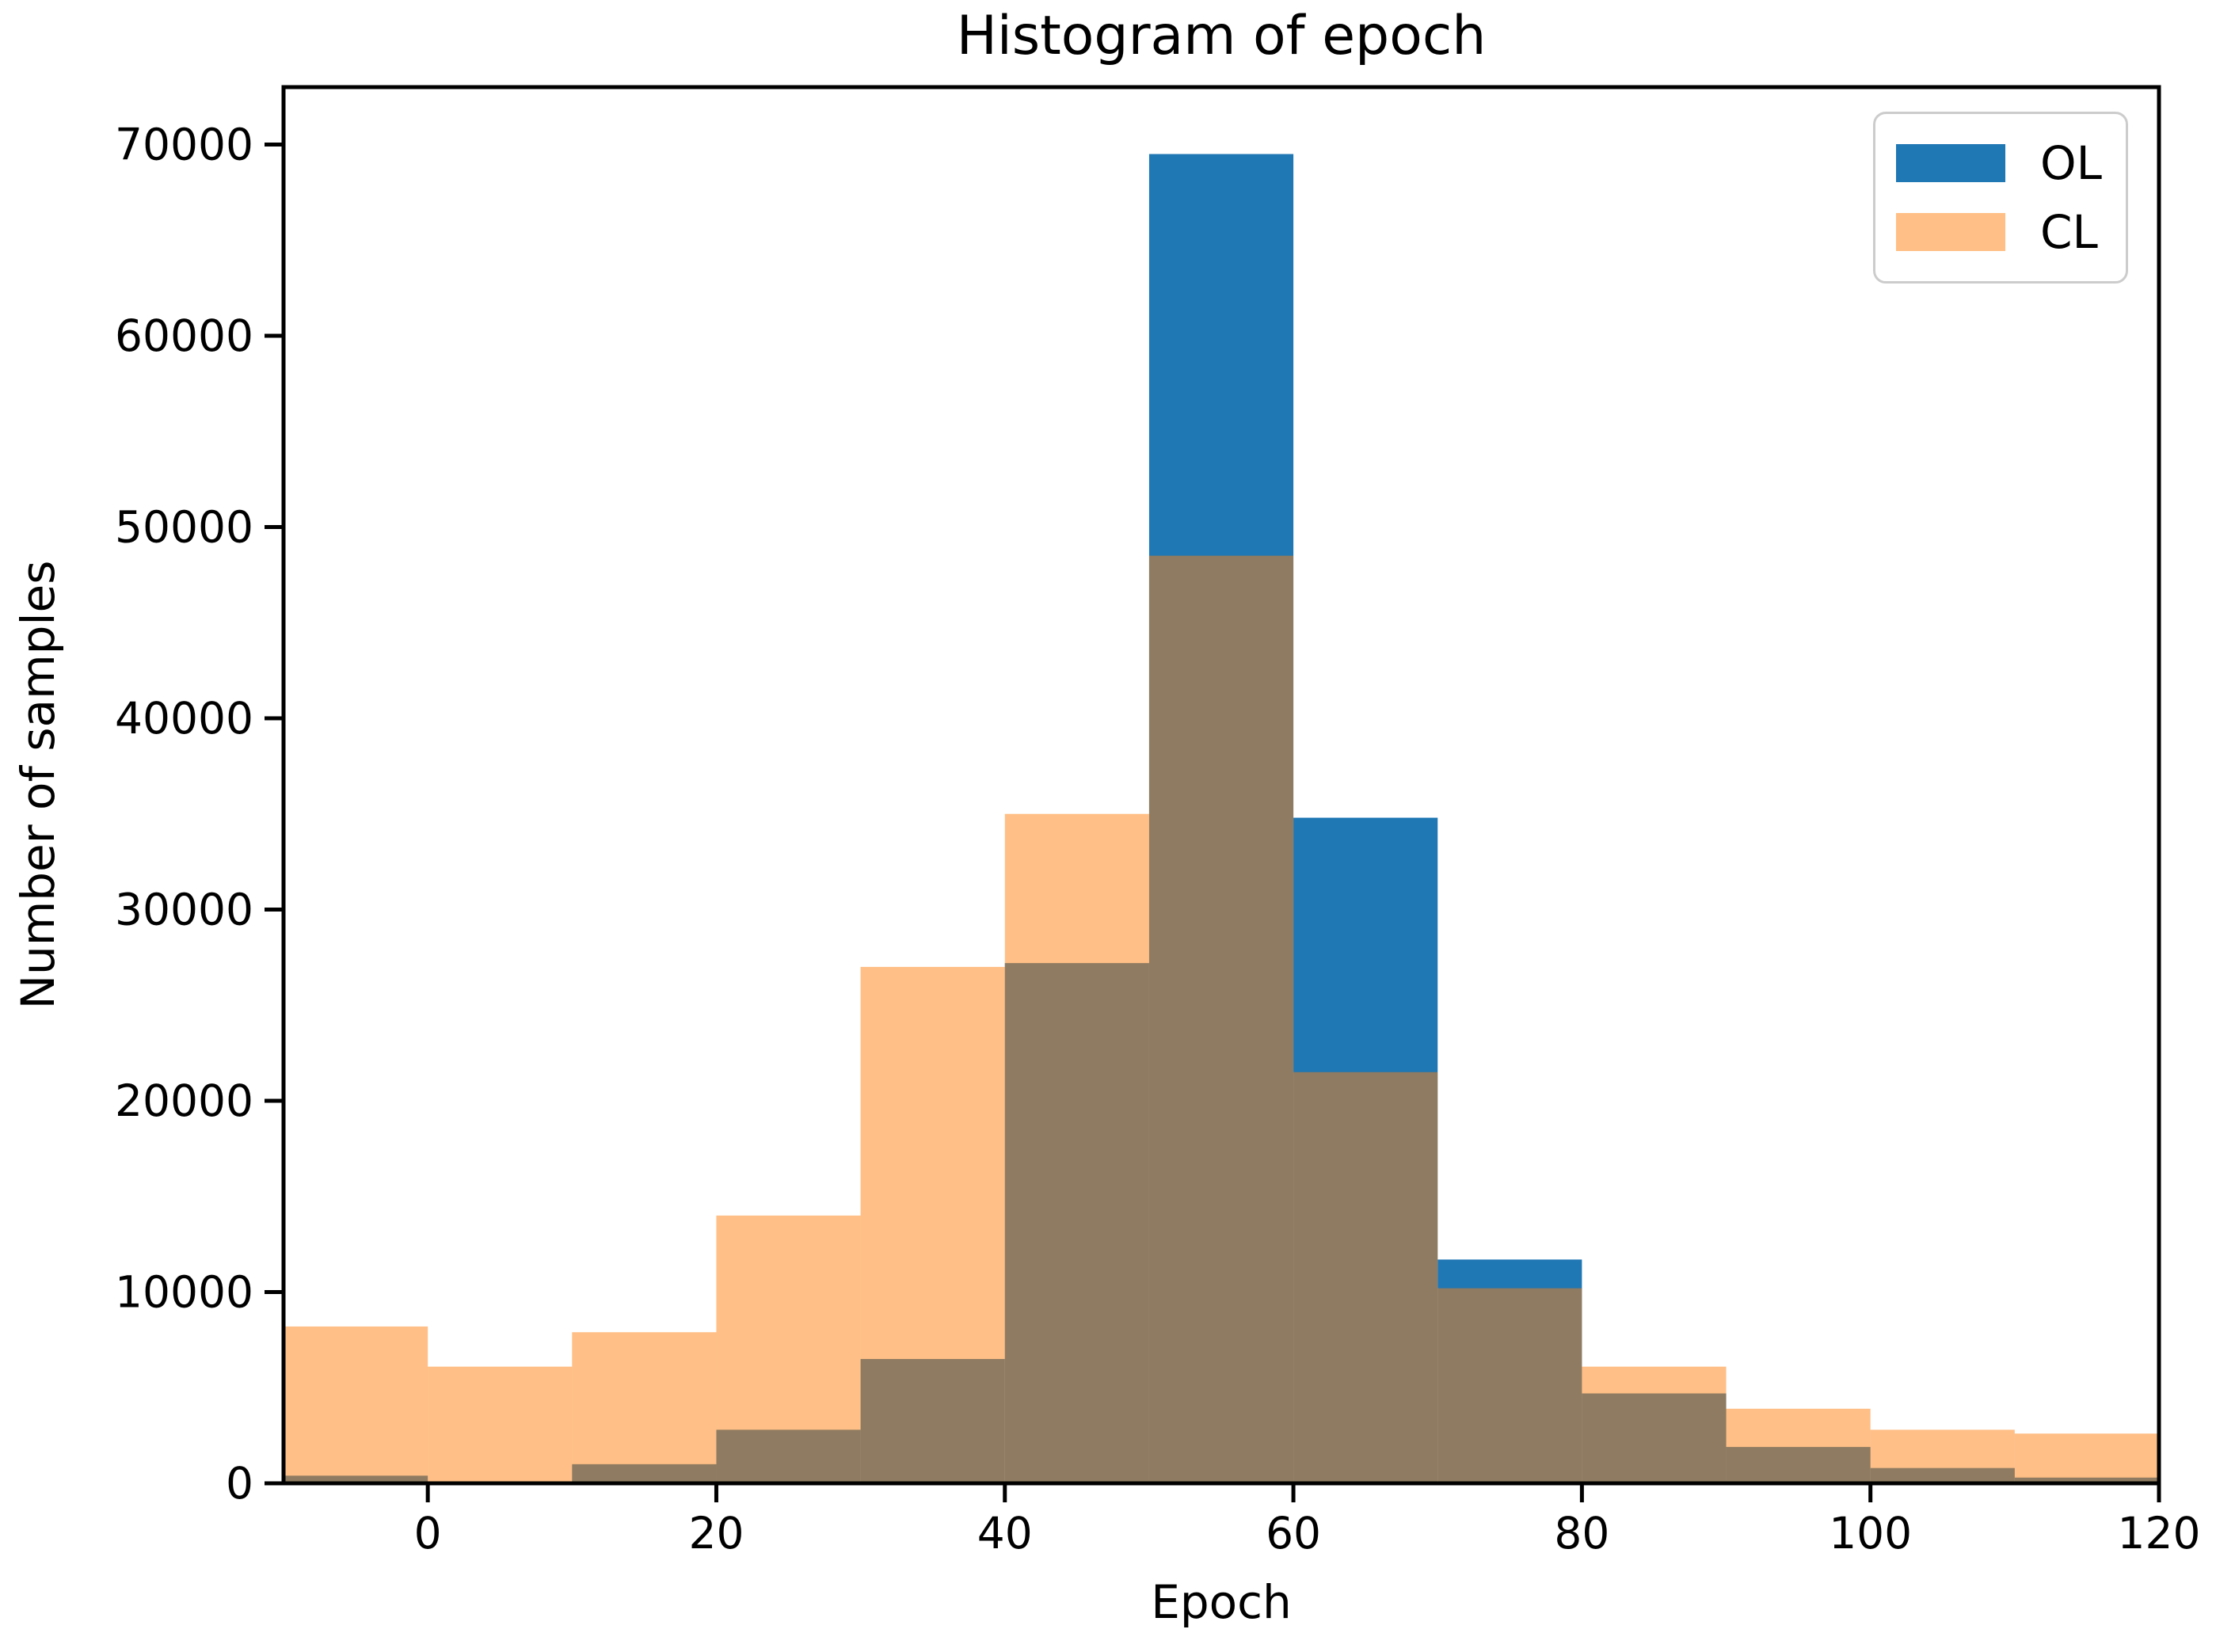  Describe the element at coordinates (1221, 1602) in the screenshot. I see `x-axis-label: Epoch` at that location.